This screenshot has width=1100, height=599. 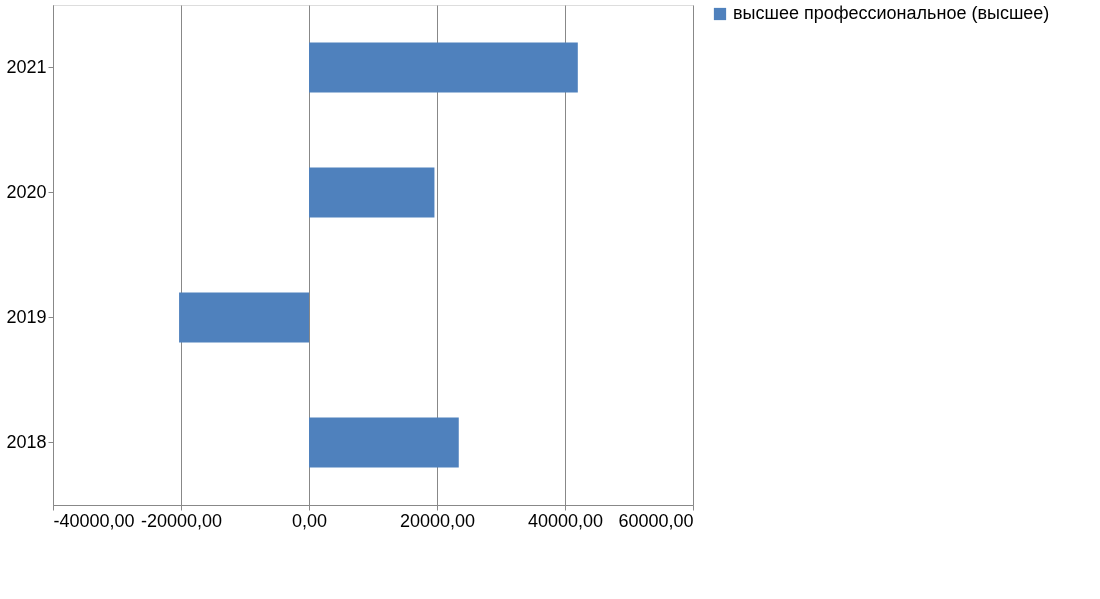 What do you see at coordinates (565, 520) in the screenshot?
I see `x-tick-label: 40000,00` at bounding box center [565, 520].